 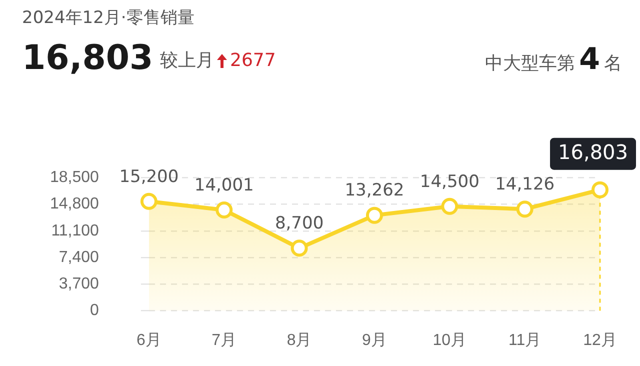 I want to click on text: 较上月, so click(x=187, y=60).